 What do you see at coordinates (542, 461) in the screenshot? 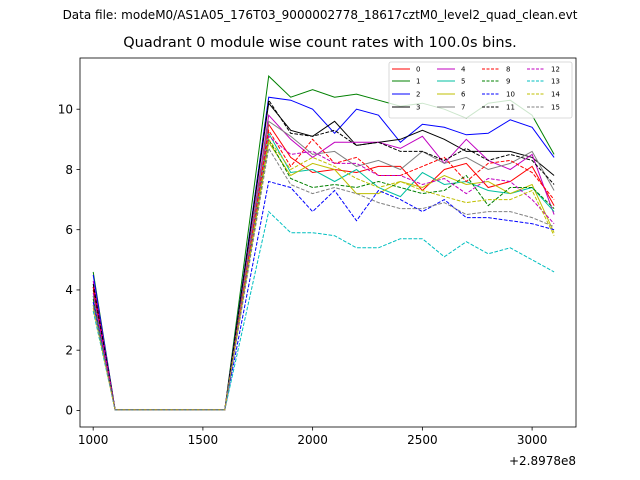
I see `x-offset-label: +2.8978e8` at bounding box center [542, 461].